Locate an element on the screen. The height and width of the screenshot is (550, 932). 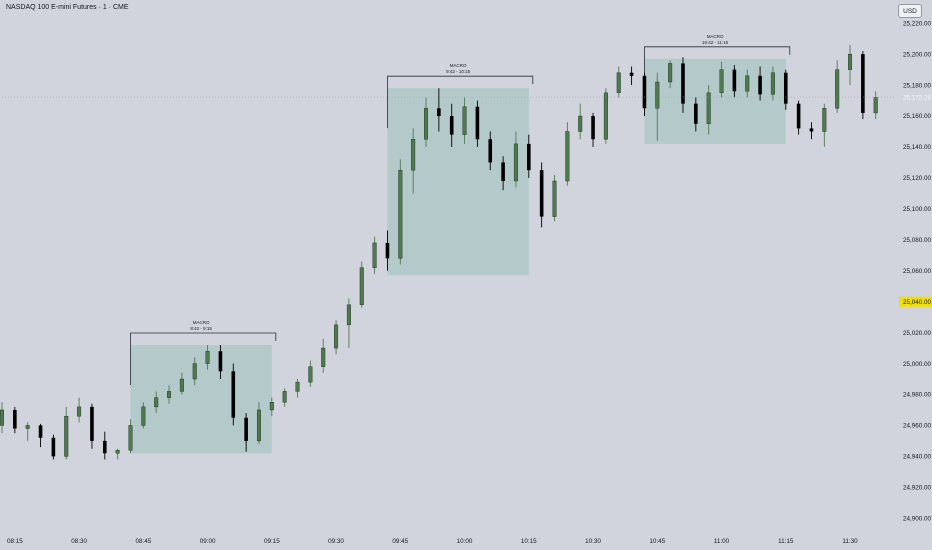
y-tick-label: 24,980.00 is located at coordinates (917, 395).